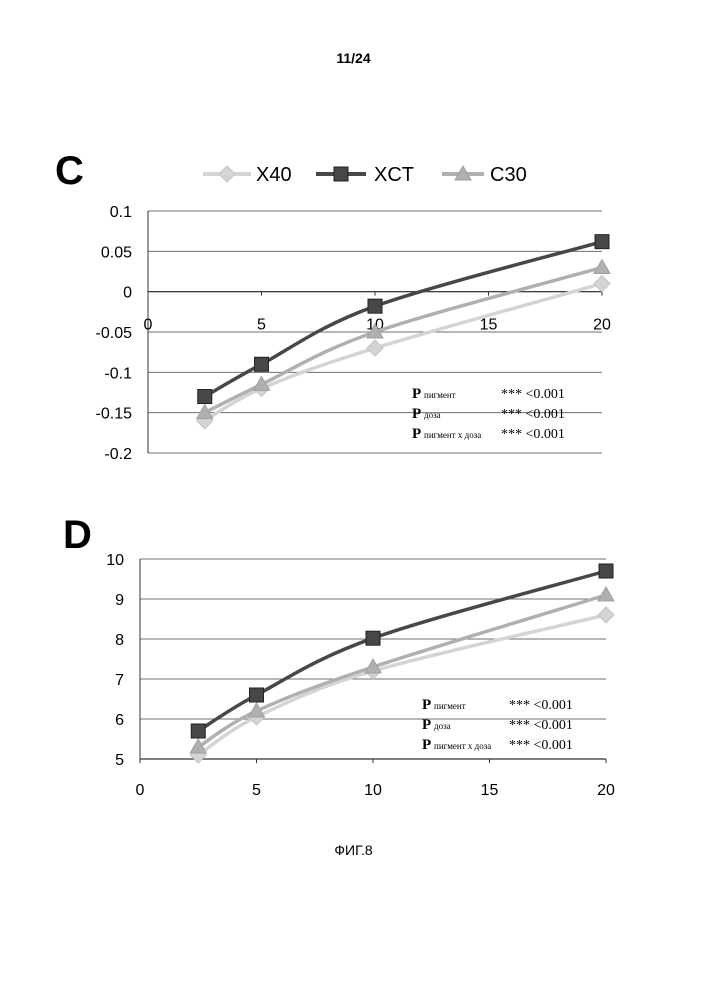 The image size is (707, 1000). Describe the element at coordinates (118, 373) in the screenshot. I see `y-tick-label: -0.1` at that location.